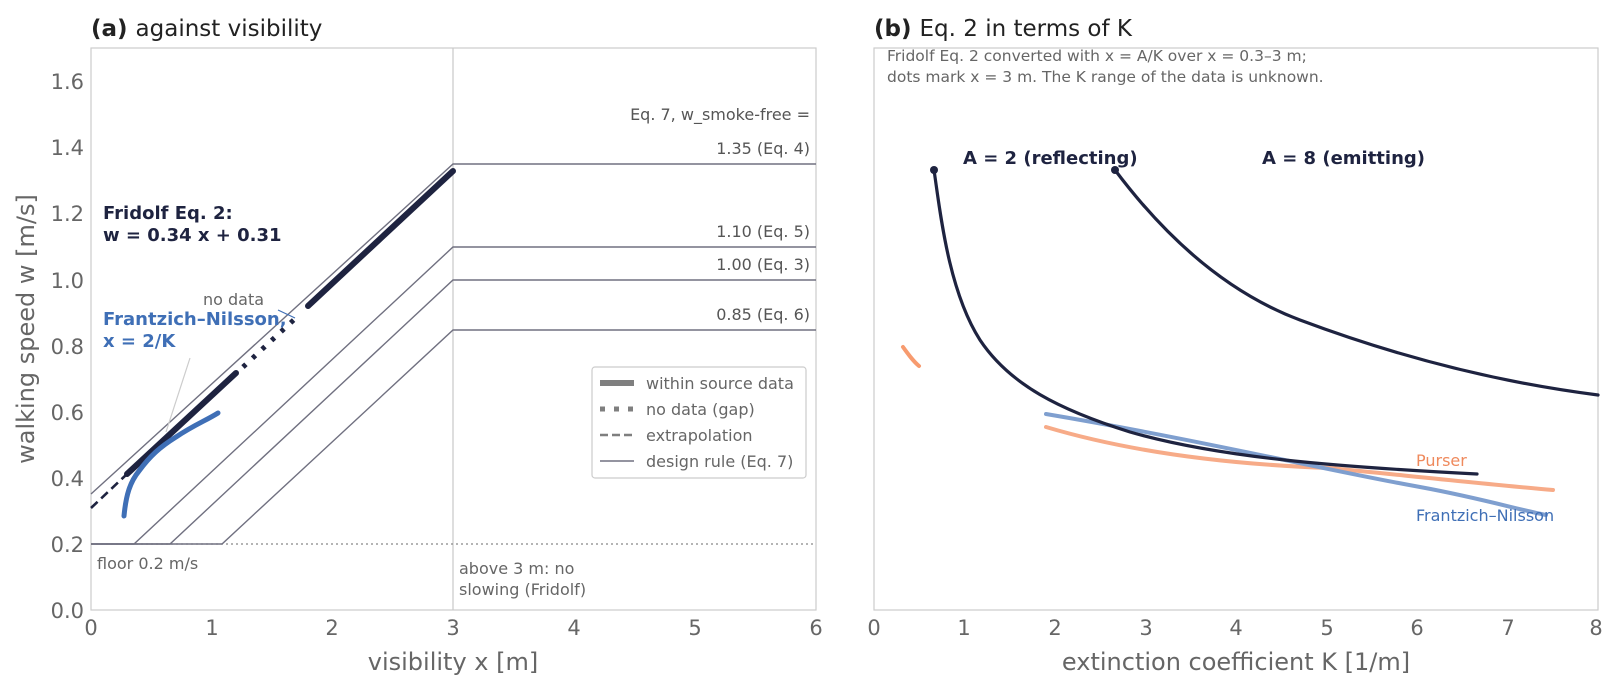  Describe the element at coordinates (911, 356) in the screenshot. I see `purser-curve-short` at that location.